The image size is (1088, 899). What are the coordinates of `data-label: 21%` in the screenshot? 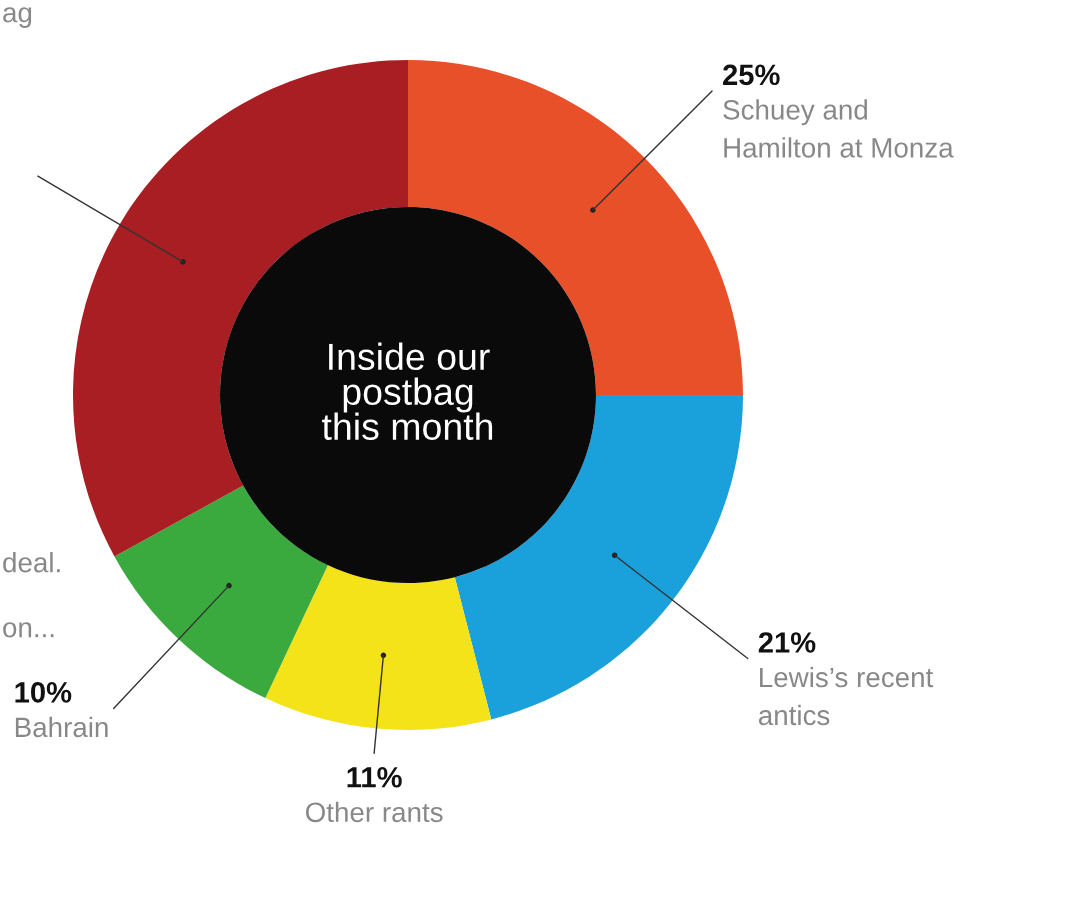 It's located at (787, 642).